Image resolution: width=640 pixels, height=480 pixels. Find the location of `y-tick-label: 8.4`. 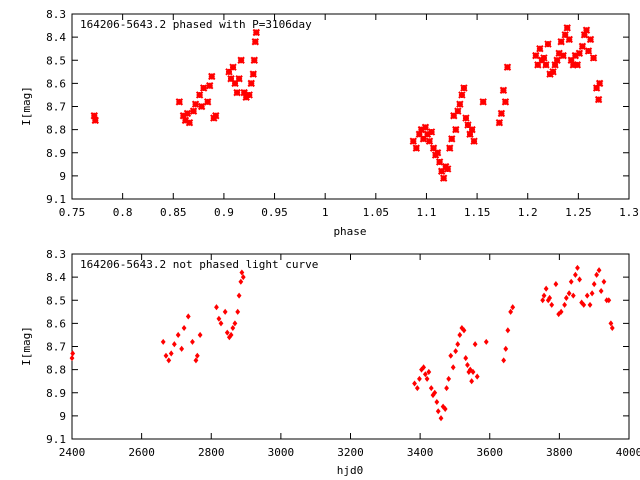

y-tick-label: 8.4 is located at coordinates (56, 277).